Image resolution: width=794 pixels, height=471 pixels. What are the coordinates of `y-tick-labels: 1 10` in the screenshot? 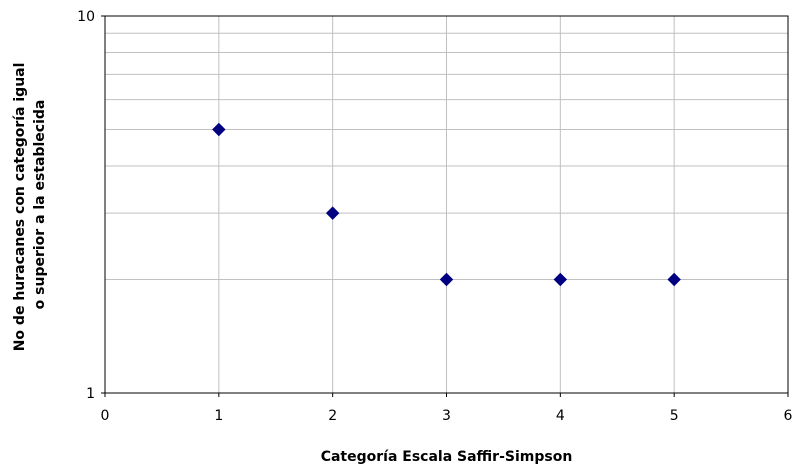 It's located at (91, 205).